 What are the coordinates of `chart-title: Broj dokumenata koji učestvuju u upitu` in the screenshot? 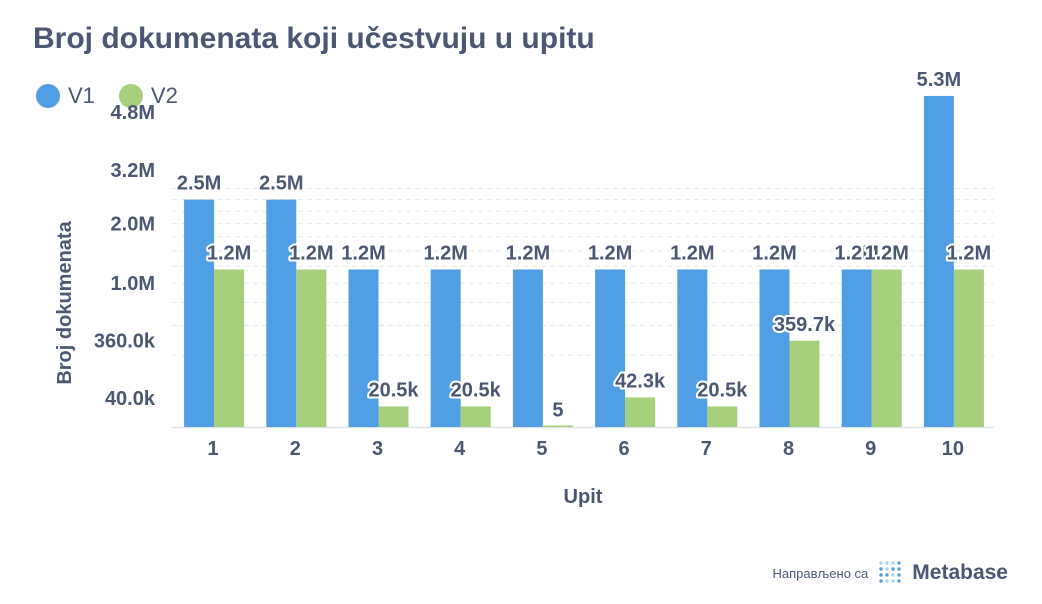 It's located at (314, 38).